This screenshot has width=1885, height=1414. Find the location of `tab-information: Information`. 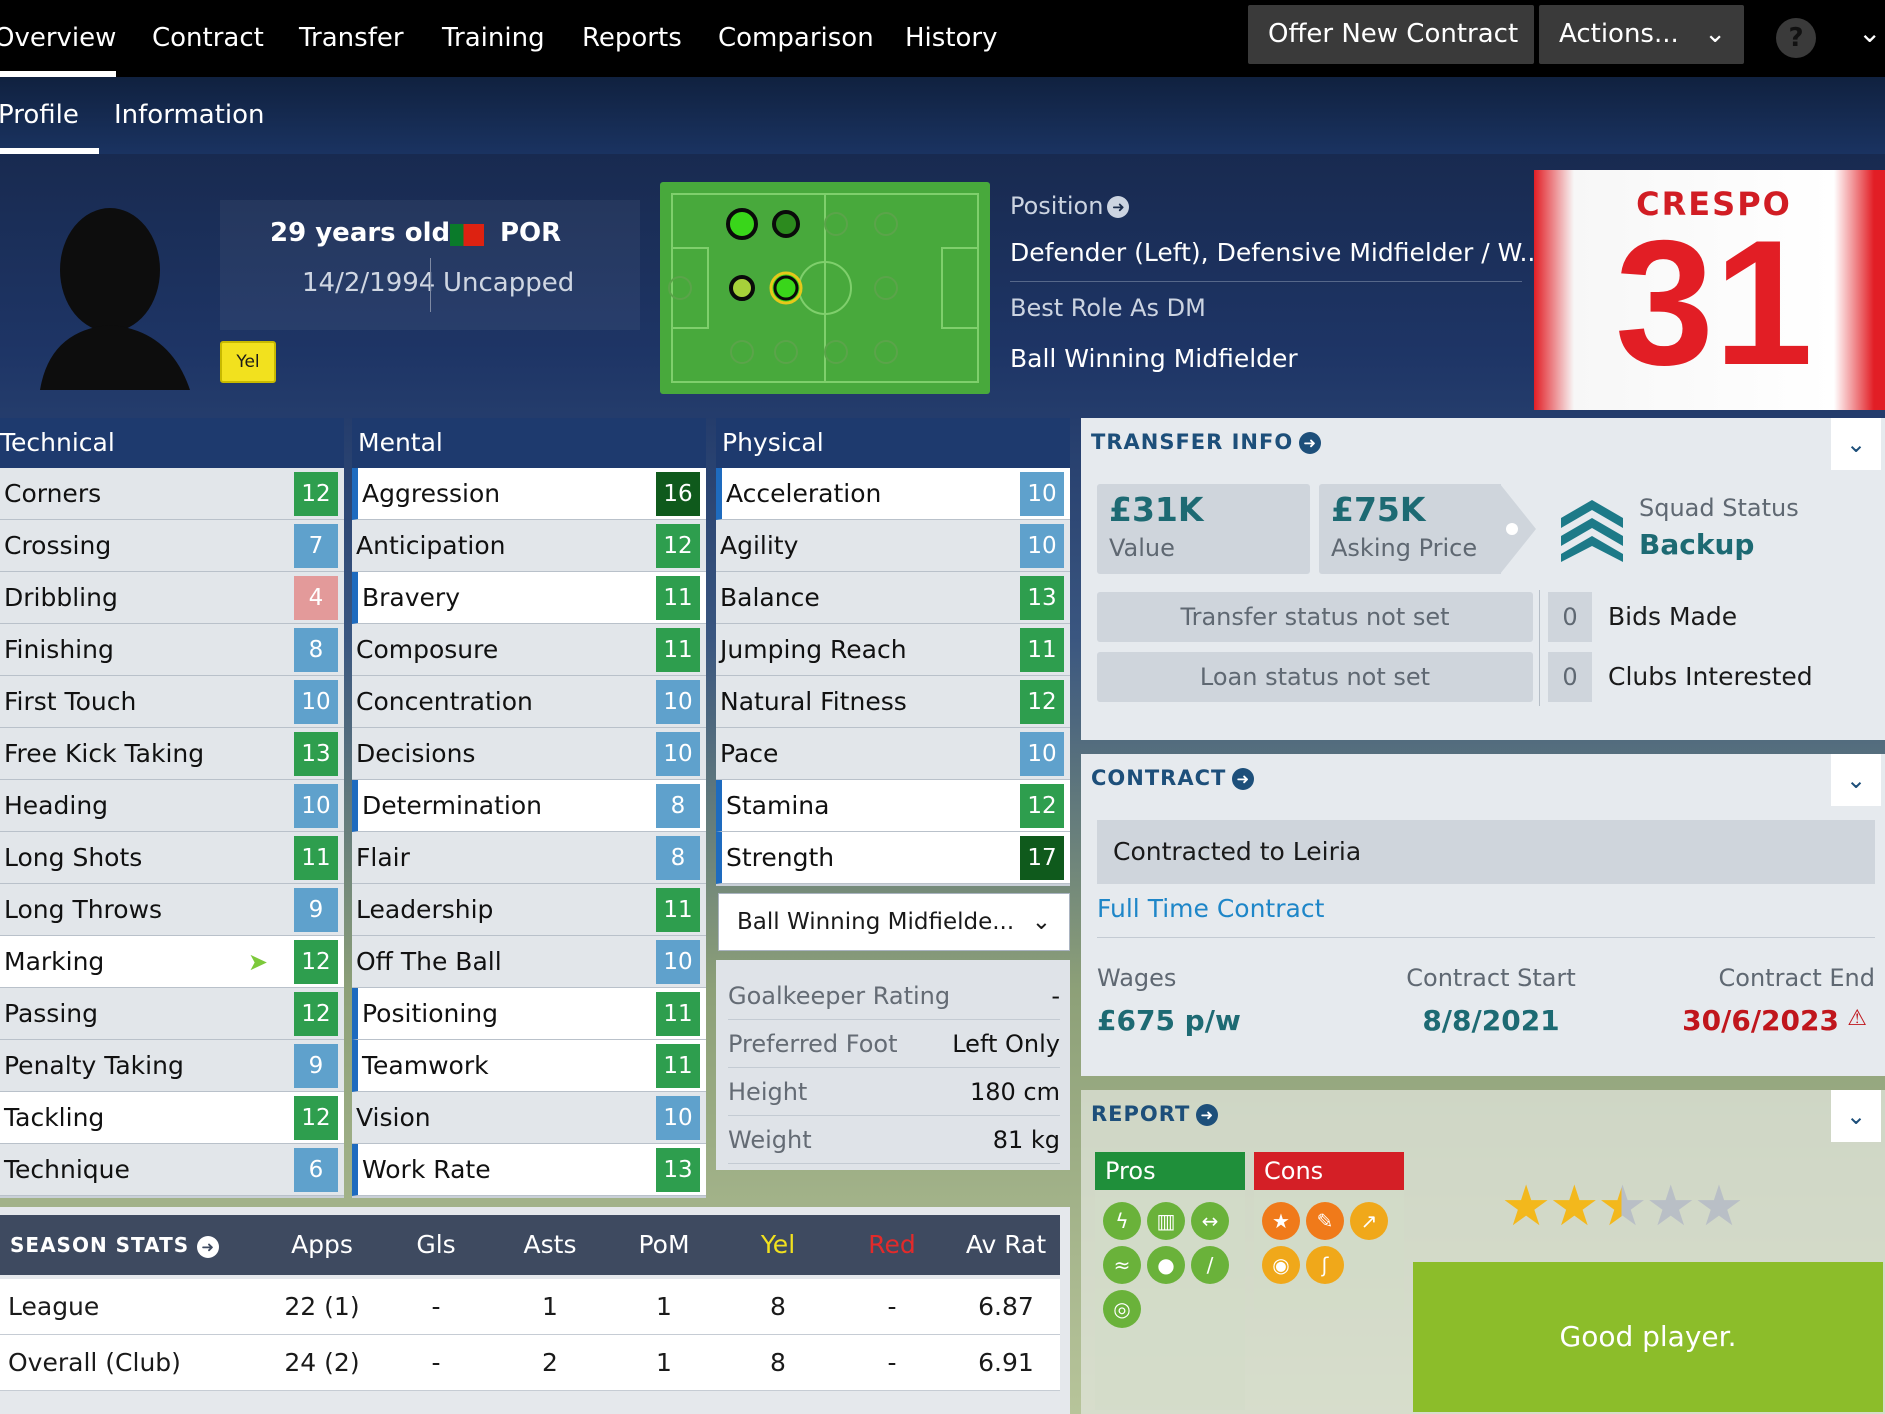

tab-information: Information is located at coordinates (189, 115).